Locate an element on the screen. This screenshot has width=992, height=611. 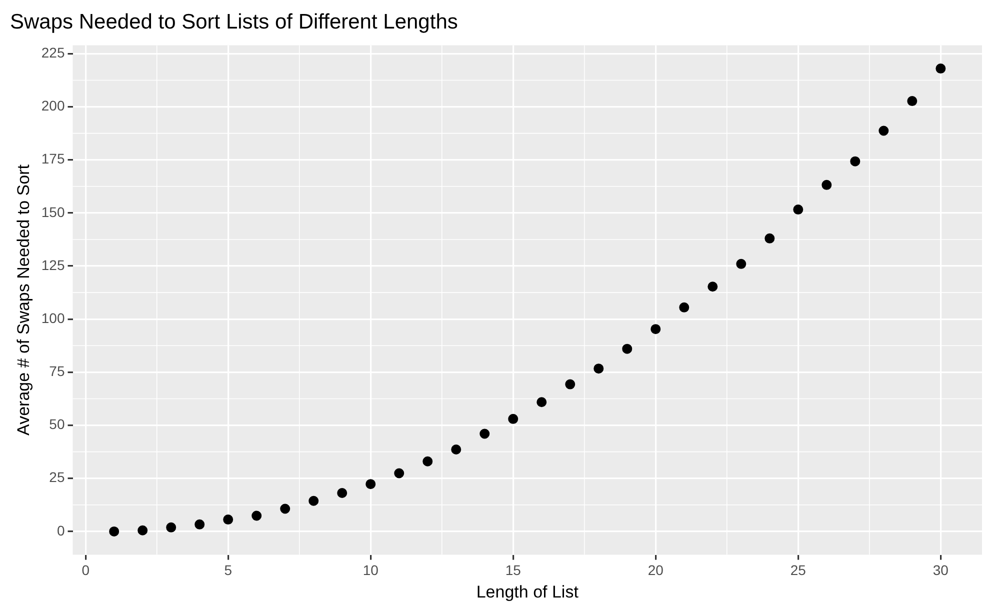
x-tick-label: 25 is located at coordinates (798, 570).